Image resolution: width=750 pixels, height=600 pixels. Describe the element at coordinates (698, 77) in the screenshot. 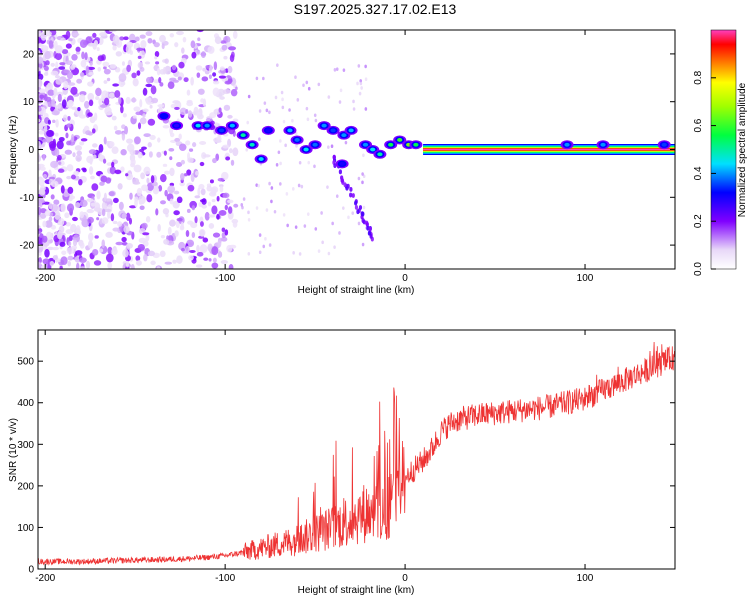

I see `colorbar-tick-label: 0.8` at that location.